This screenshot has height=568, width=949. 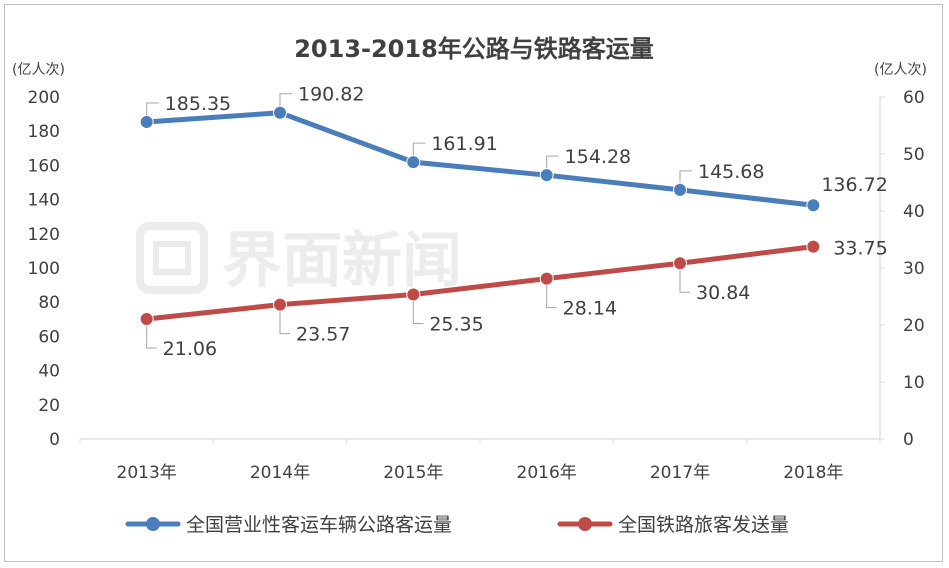 I want to click on left-tick-label: 80, so click(x=49, y=303).